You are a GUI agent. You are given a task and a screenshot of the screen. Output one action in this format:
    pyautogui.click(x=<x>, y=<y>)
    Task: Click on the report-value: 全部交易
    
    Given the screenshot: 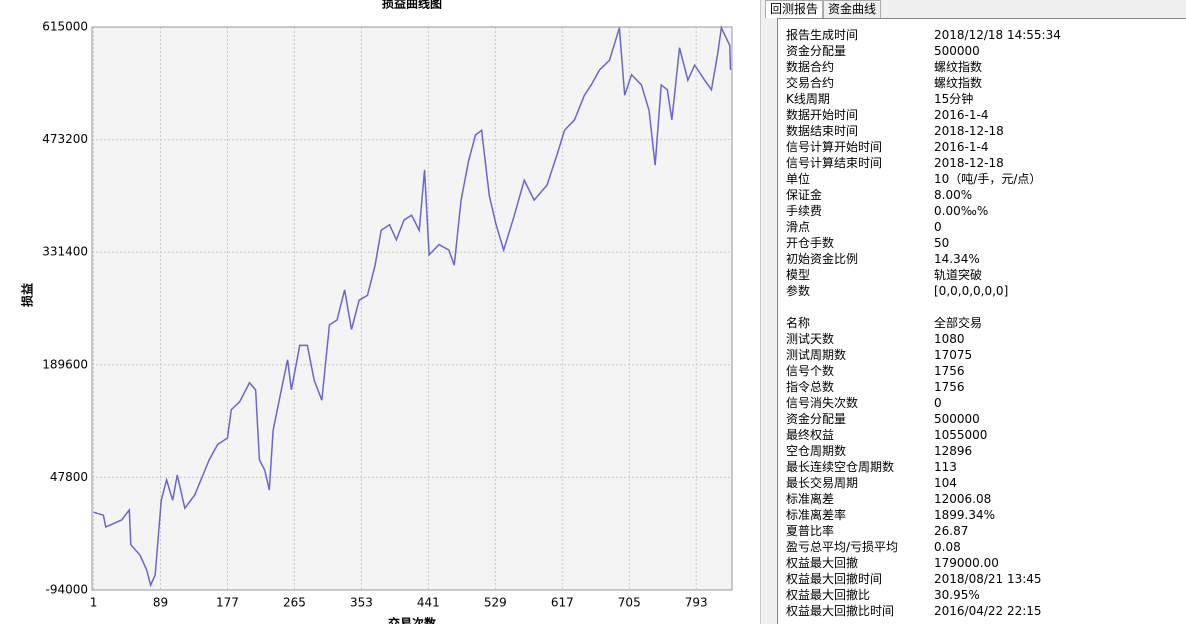 What is the action you would take?
    pyautogui.click(x=958, y=323)
    